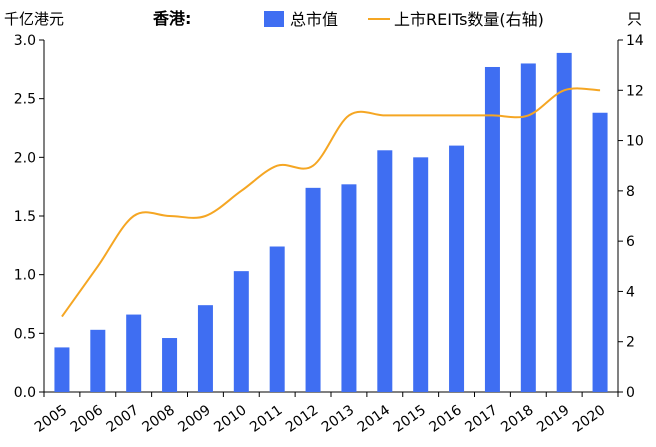 Image resolution: width=656 pixels, height=447 pixels. Describe the element at coordinates (445, 419) in the screenshot. I see `x-tick-label: 2016` at that location.